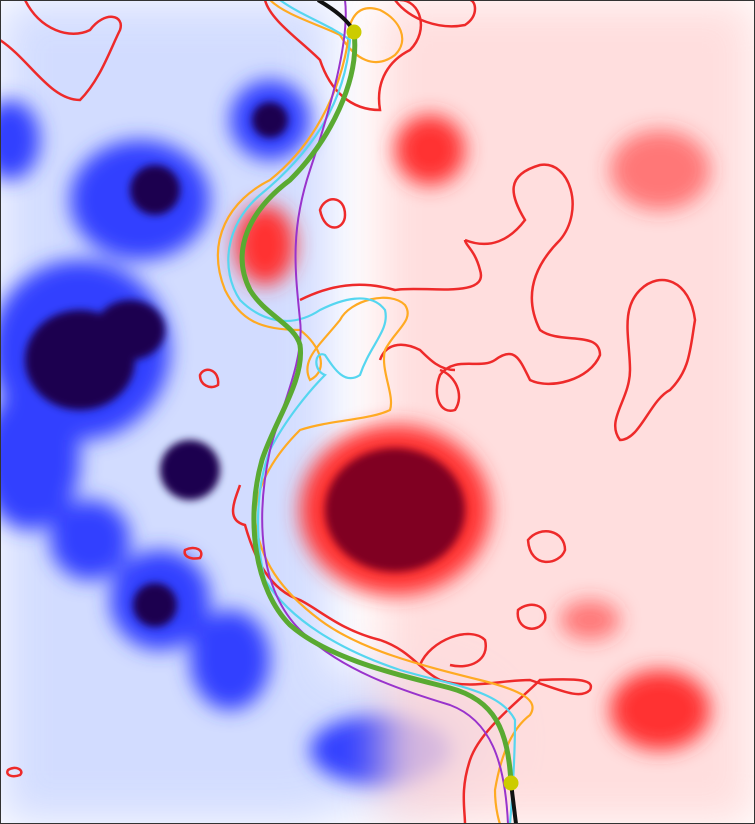  I want to click on start-point-marker, so click(354, 32).